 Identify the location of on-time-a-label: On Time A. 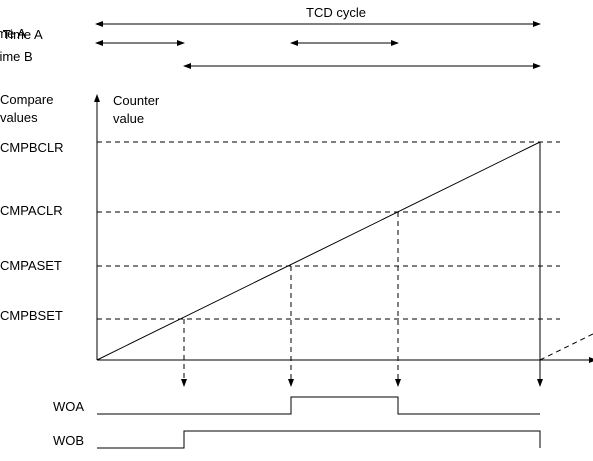
(21, 34).